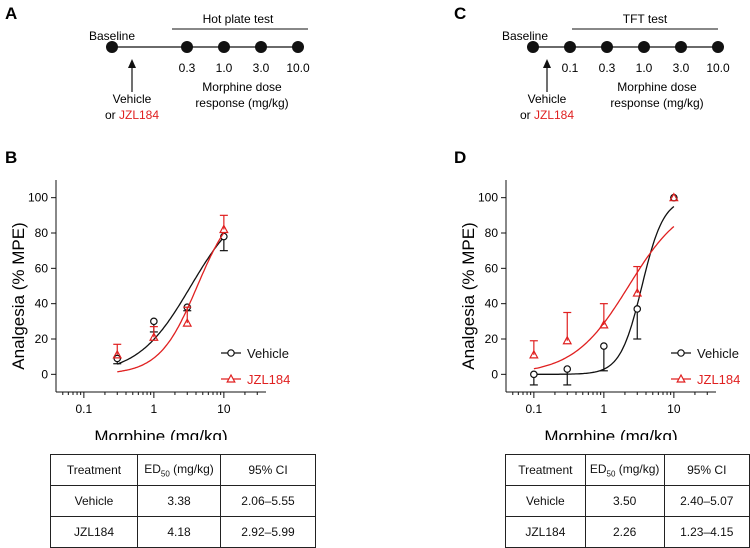 The image size is (750, 548). Describe the element at coordinates (492, 268) in the screenshot. I see `y-tick-label: 60` at that location.